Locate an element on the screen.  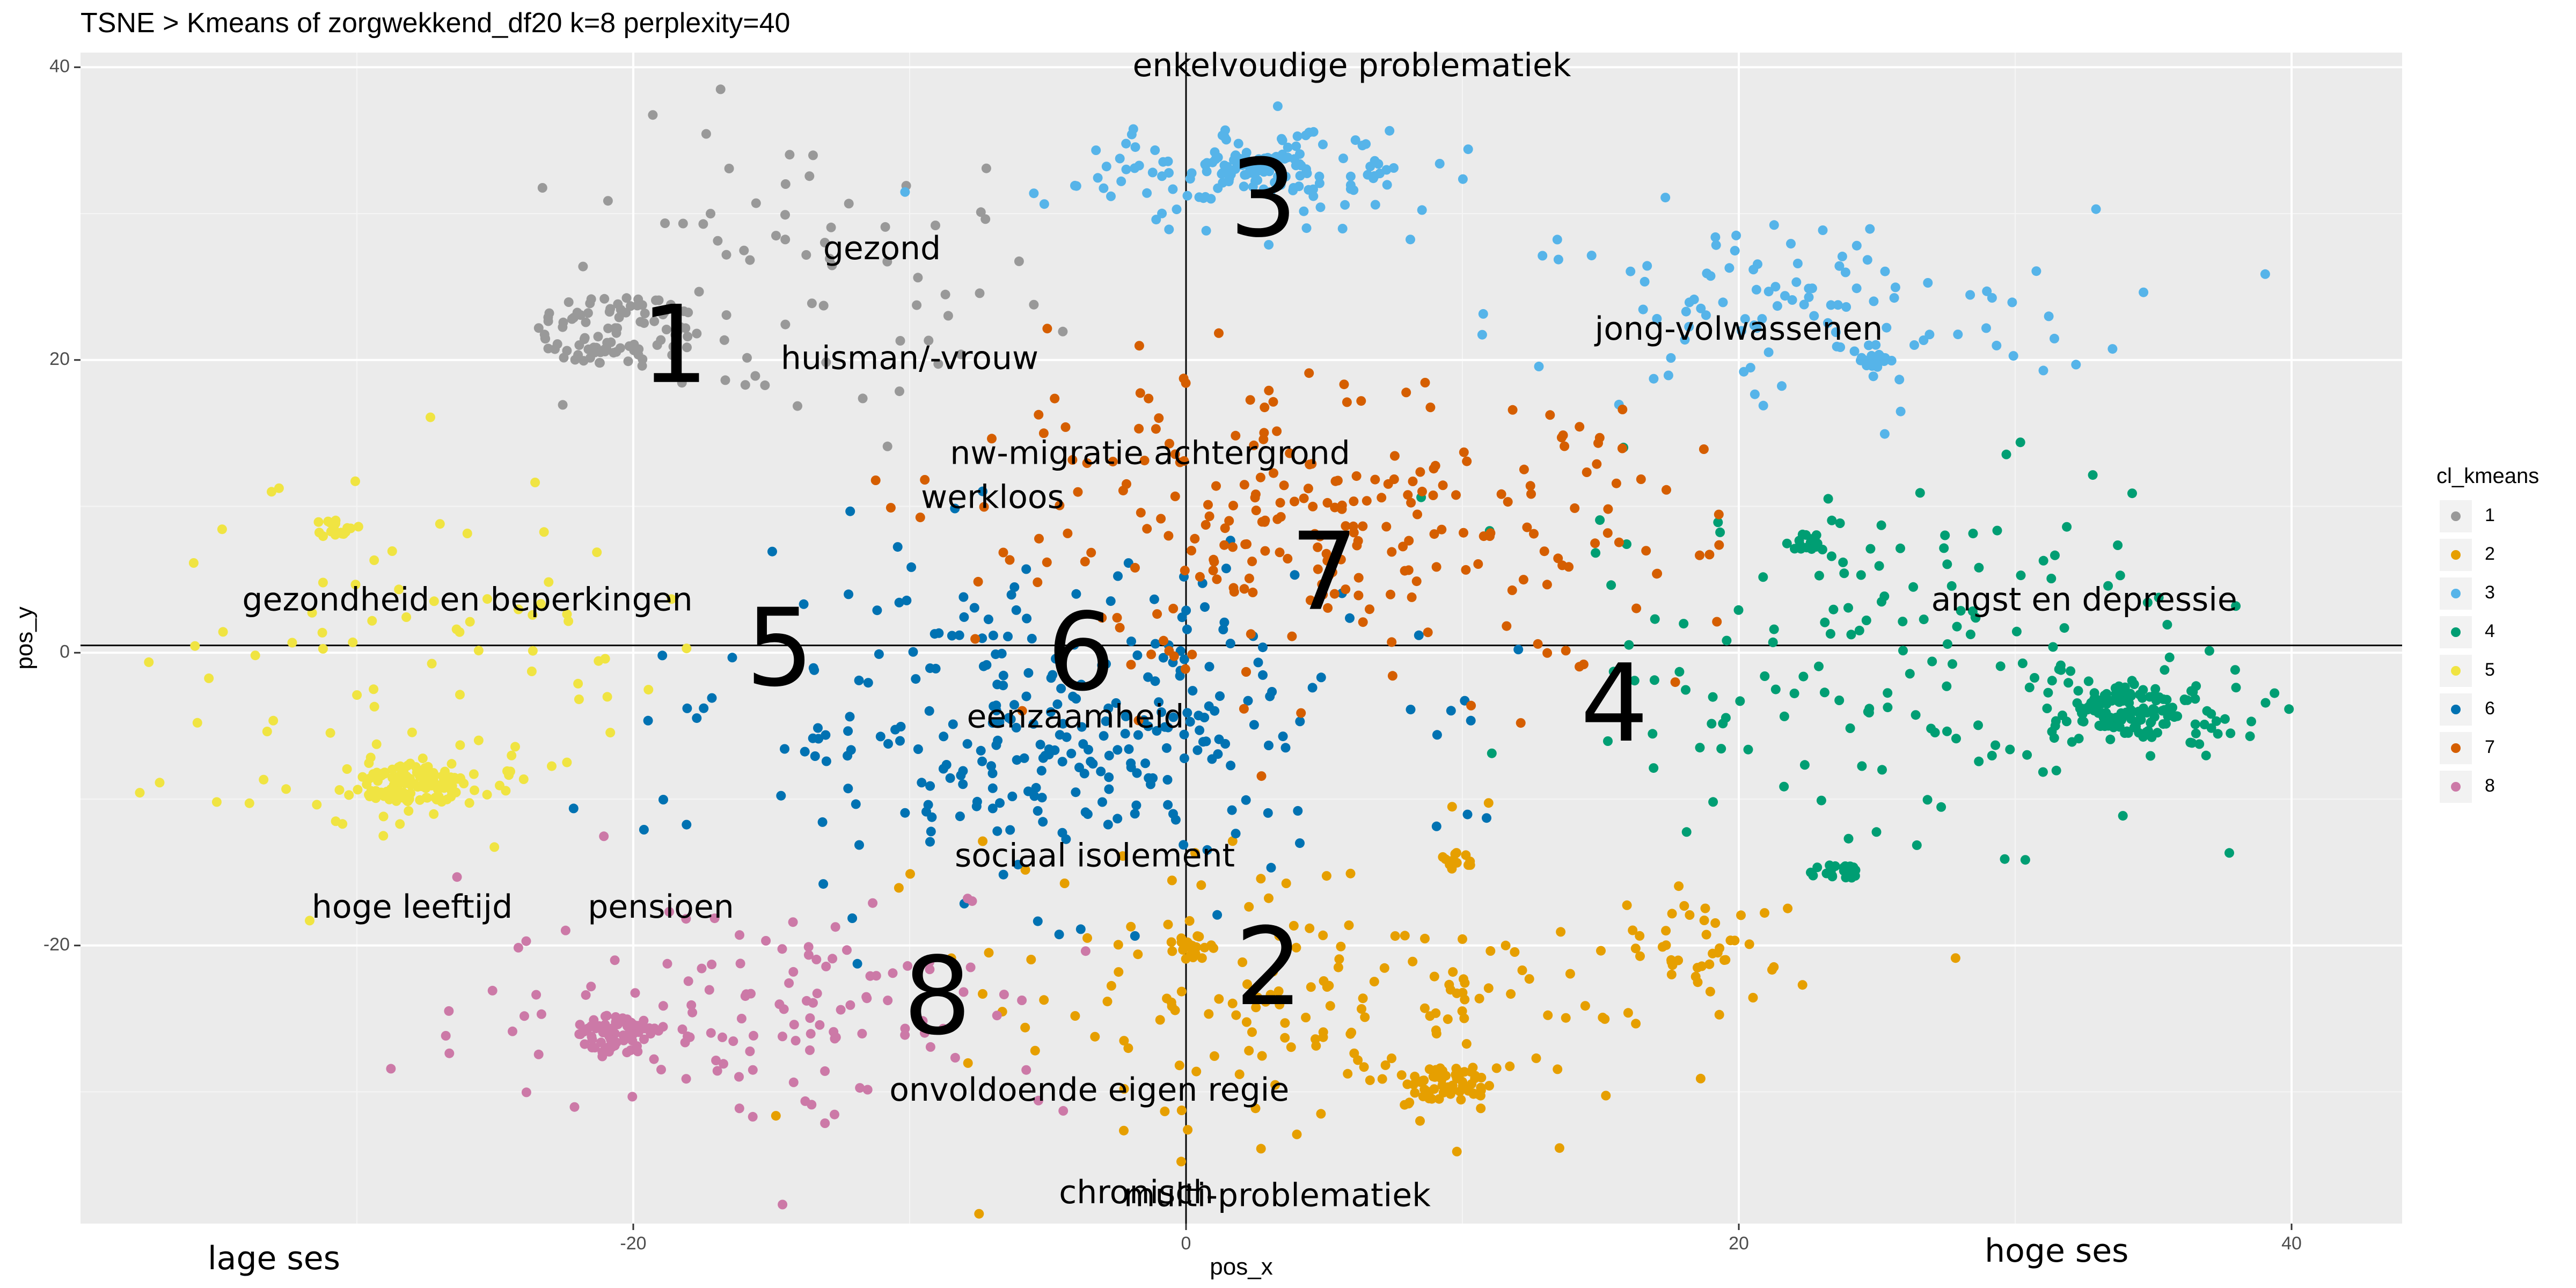
x-tick-label: 20 is located at coordinates (1739, 1243).